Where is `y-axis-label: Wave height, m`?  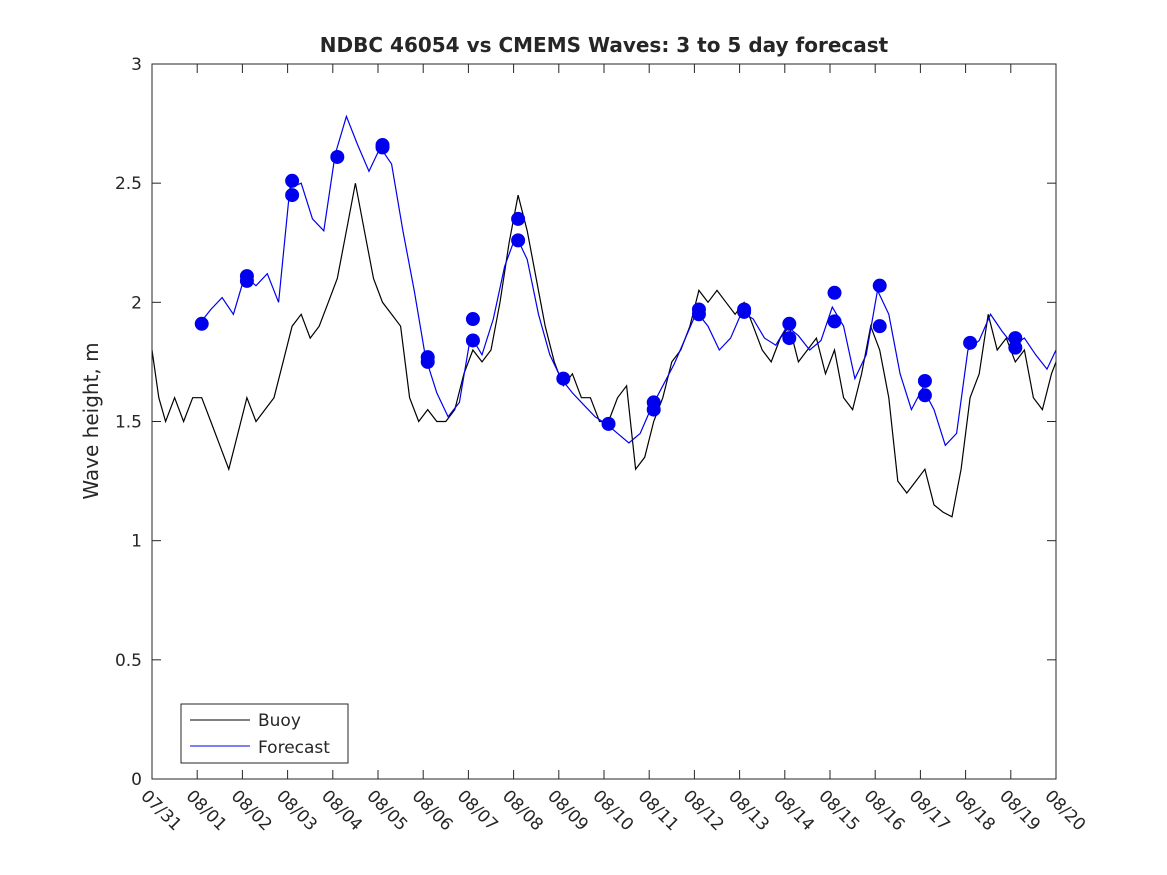 y-axis-label: Wave height, m is located at coordinates (91, 420).